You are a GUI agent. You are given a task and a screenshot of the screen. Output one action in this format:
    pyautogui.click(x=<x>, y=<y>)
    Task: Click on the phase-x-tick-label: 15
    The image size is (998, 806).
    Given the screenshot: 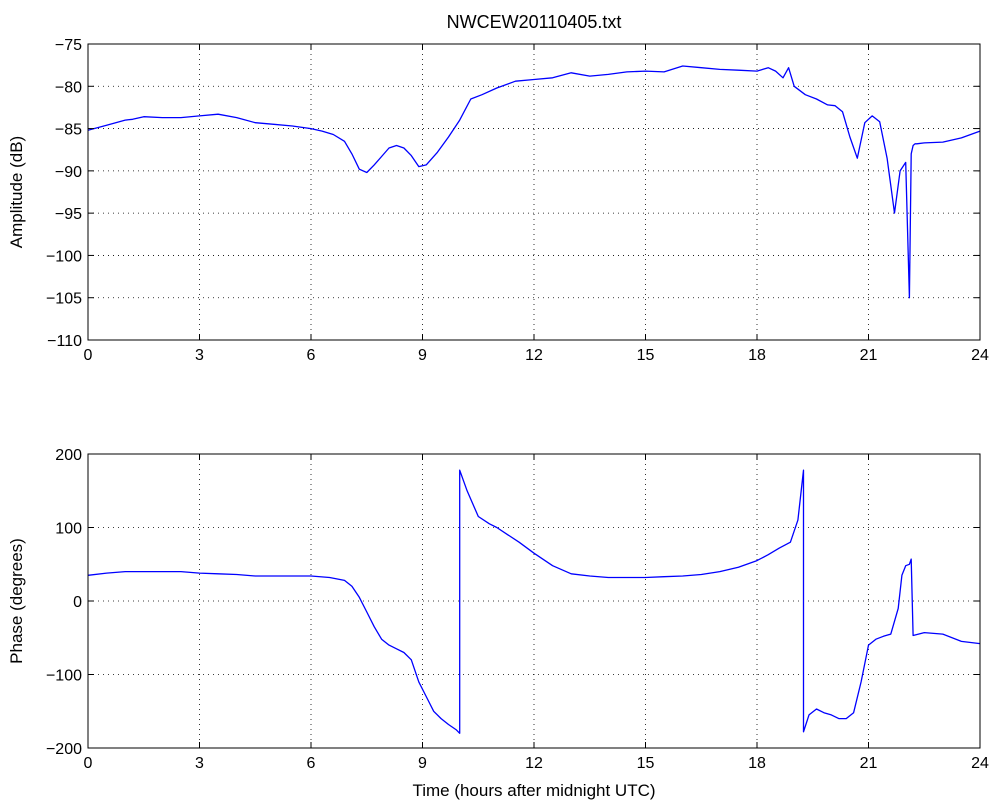 What is the action you would take?
    pyautogui.click(x=646, y=763)
    